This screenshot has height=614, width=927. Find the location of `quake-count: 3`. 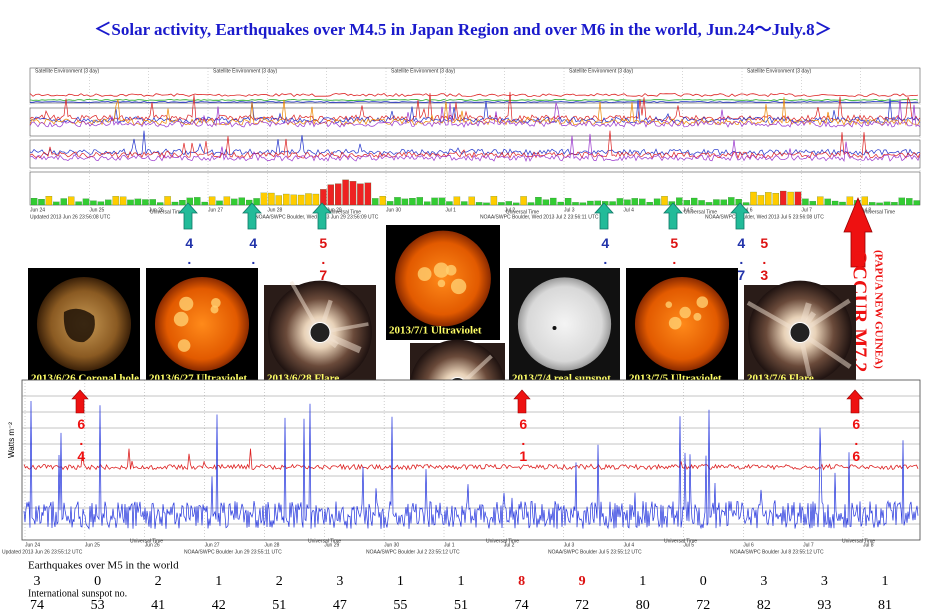

quake-count: 3 is located at coordinates (763, 581).